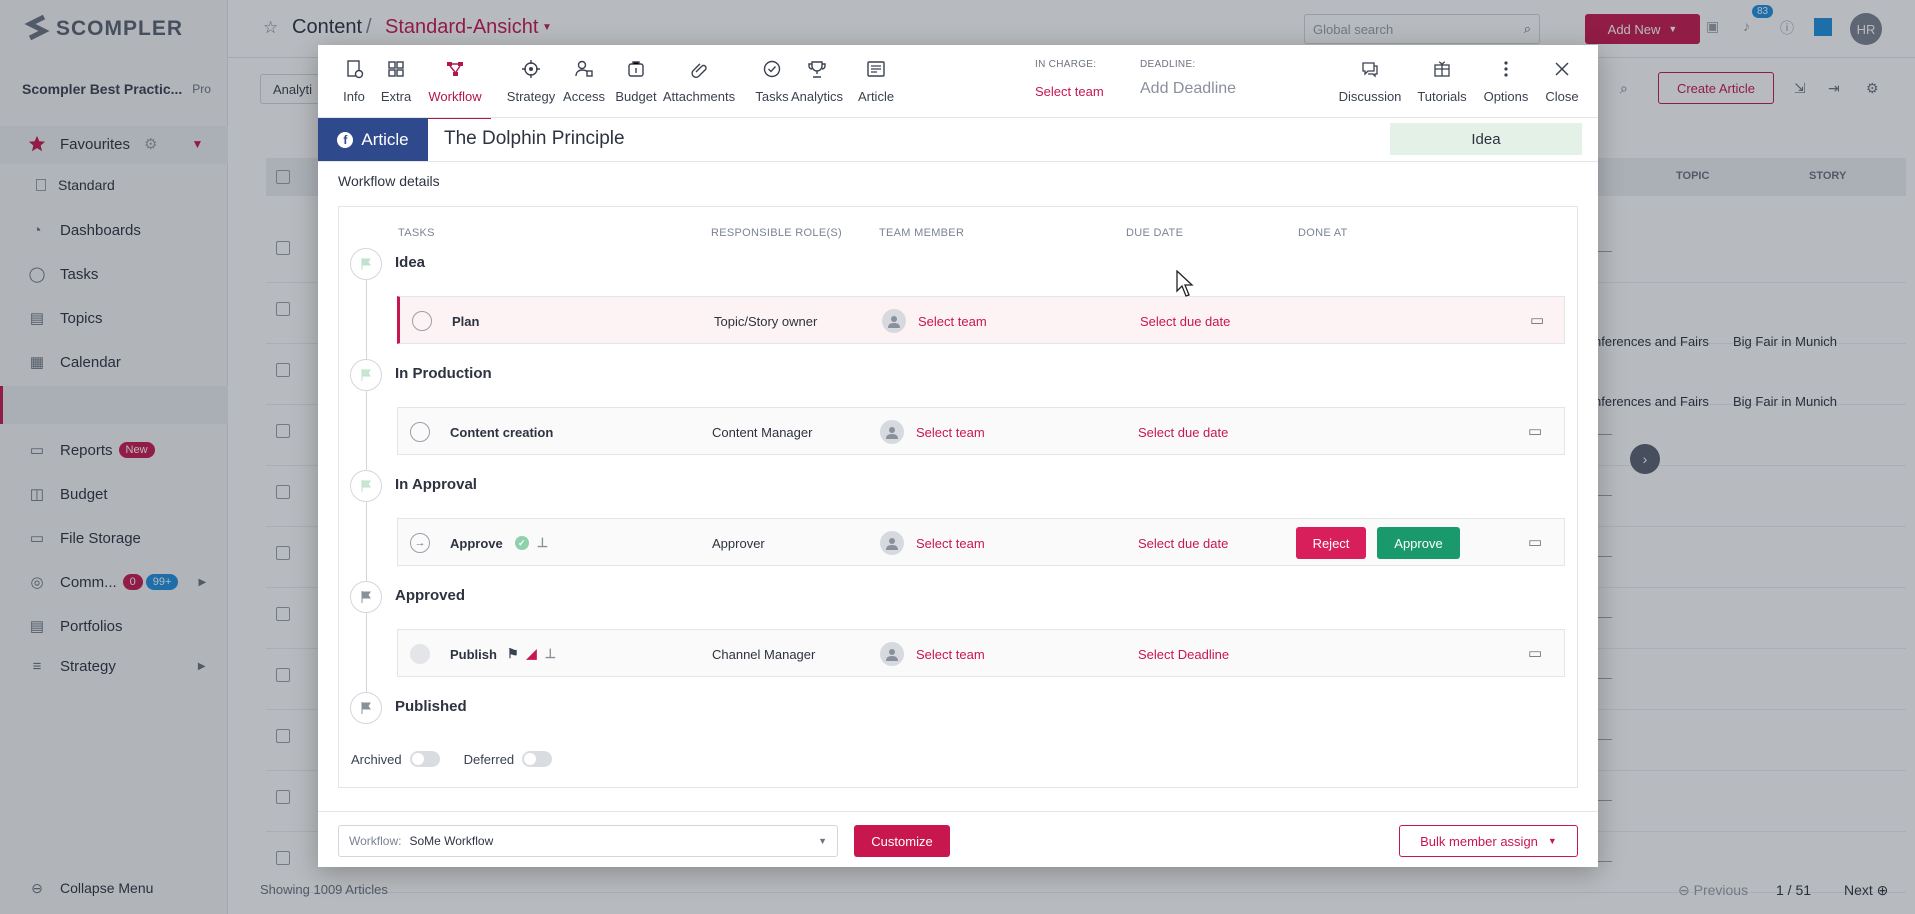  What do you see at coordinates (1370, 88) in the screenshot?
I see `discussion-button: Discussion` at bounding box center [1370, 88].